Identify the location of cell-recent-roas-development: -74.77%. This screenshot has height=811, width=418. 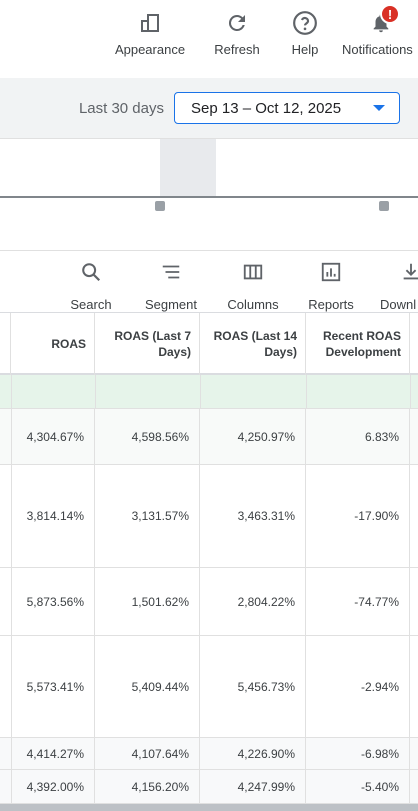
(358, 601).